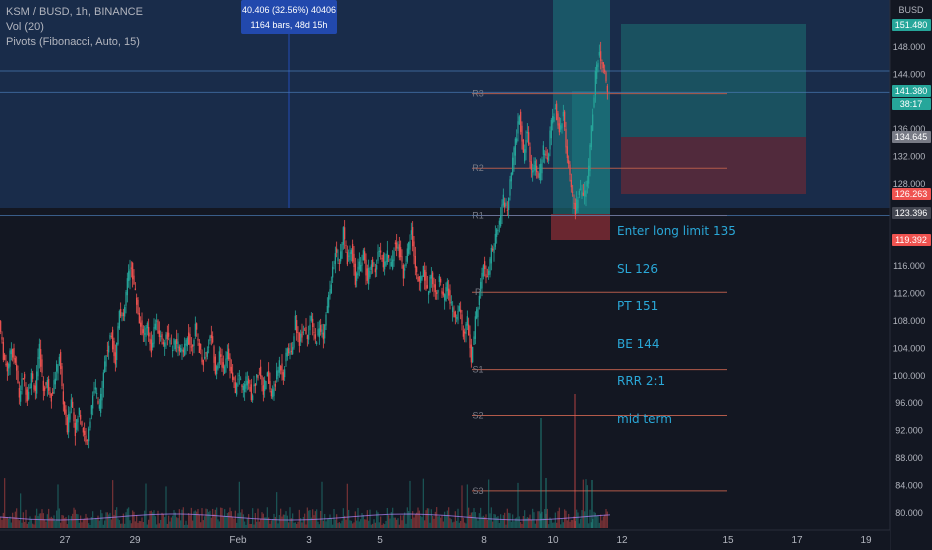 This screenshot has width=932, height=550. I want to click on measure-line-1: 40.406 (32.56%) 40406, so click(289, 10).